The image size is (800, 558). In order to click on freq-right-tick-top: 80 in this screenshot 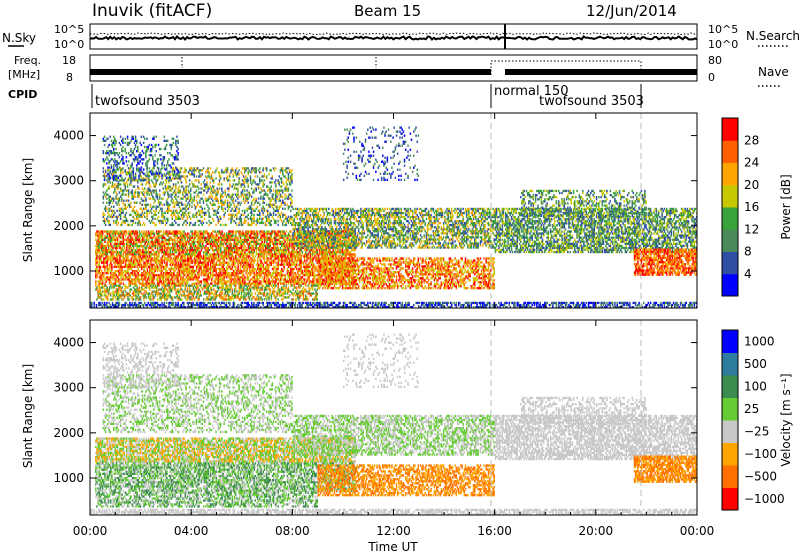, I will do `click(715, 60)`.